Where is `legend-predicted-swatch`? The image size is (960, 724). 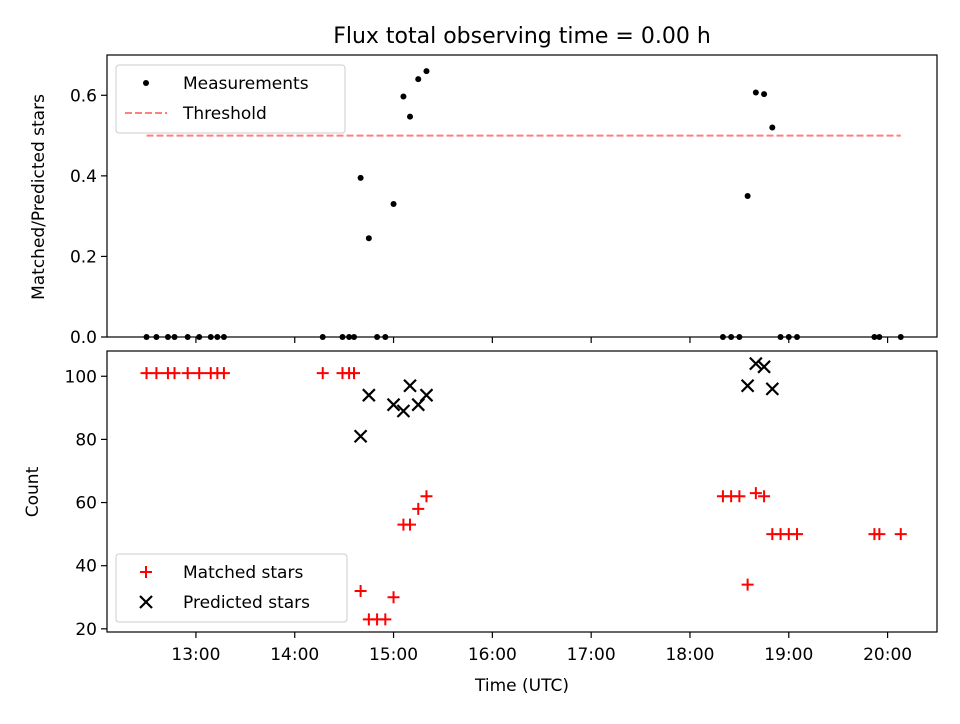 legend-predicted-swatch is located at coordinates (146, 602).